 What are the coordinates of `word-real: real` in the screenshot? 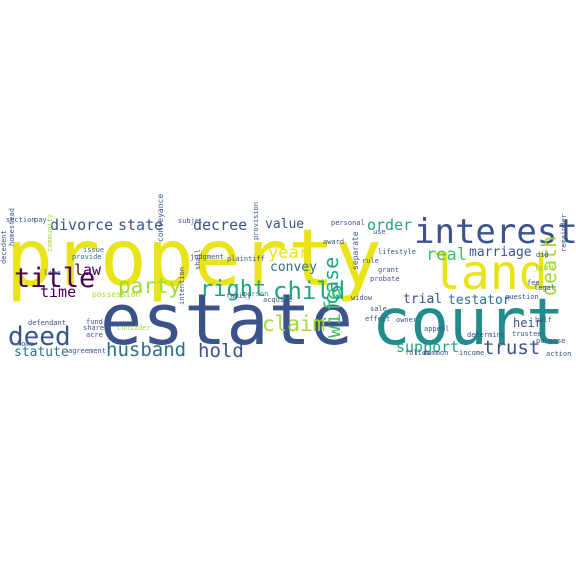 It's located at (446, 255).